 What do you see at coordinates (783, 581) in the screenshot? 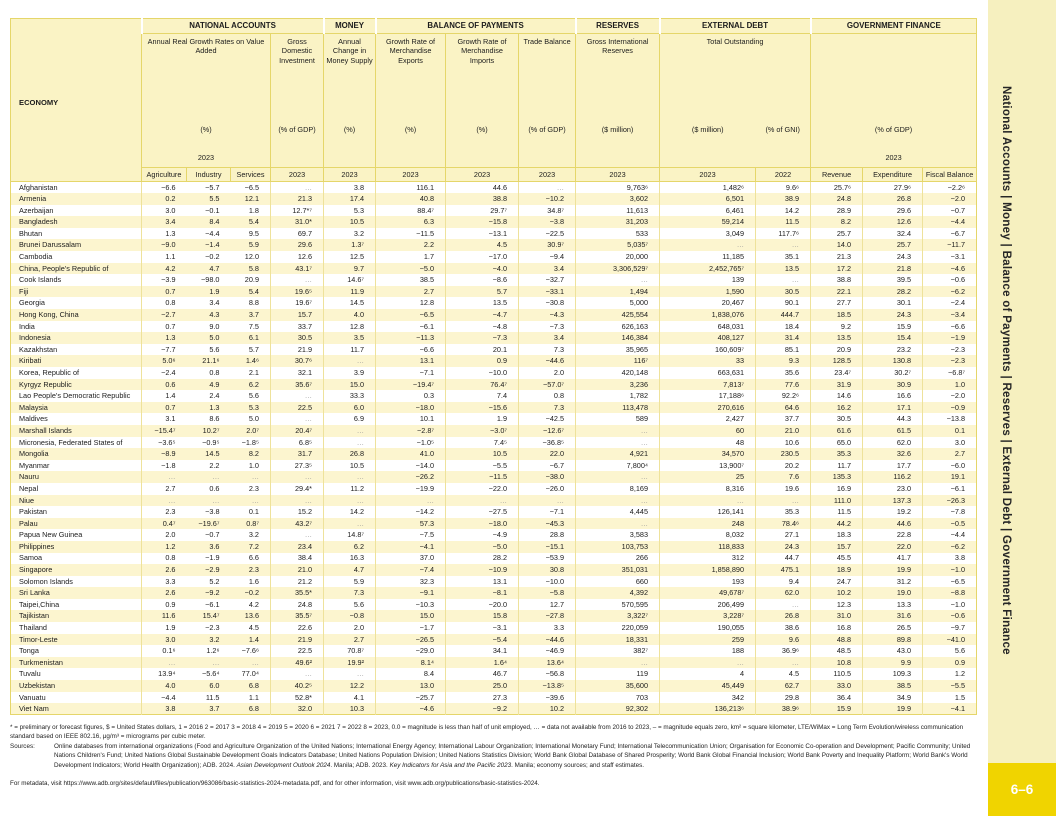
I see `value-cell: 9.4` at bounding box center [783, 581].